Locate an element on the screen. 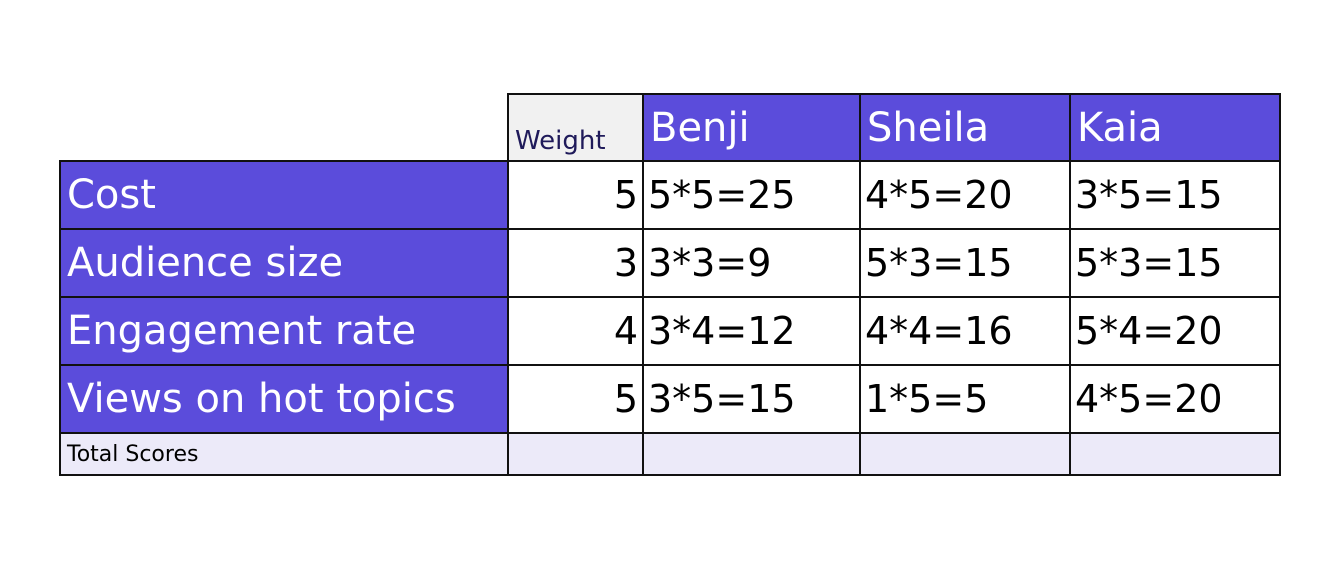  table-row: Cost 5 5*5=25 4*5=20 3*5=15 is located at coordinates (670, 195).